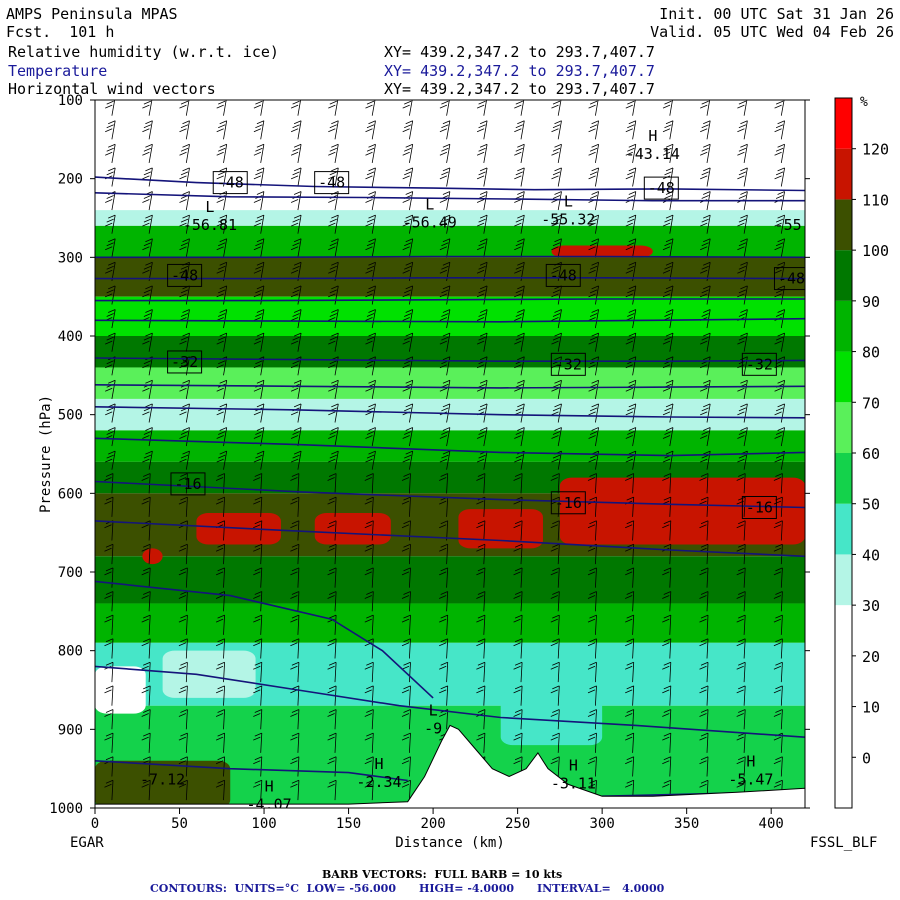 The image size is (900, 900). I want to click on contour-label-box, so click(185, 275).